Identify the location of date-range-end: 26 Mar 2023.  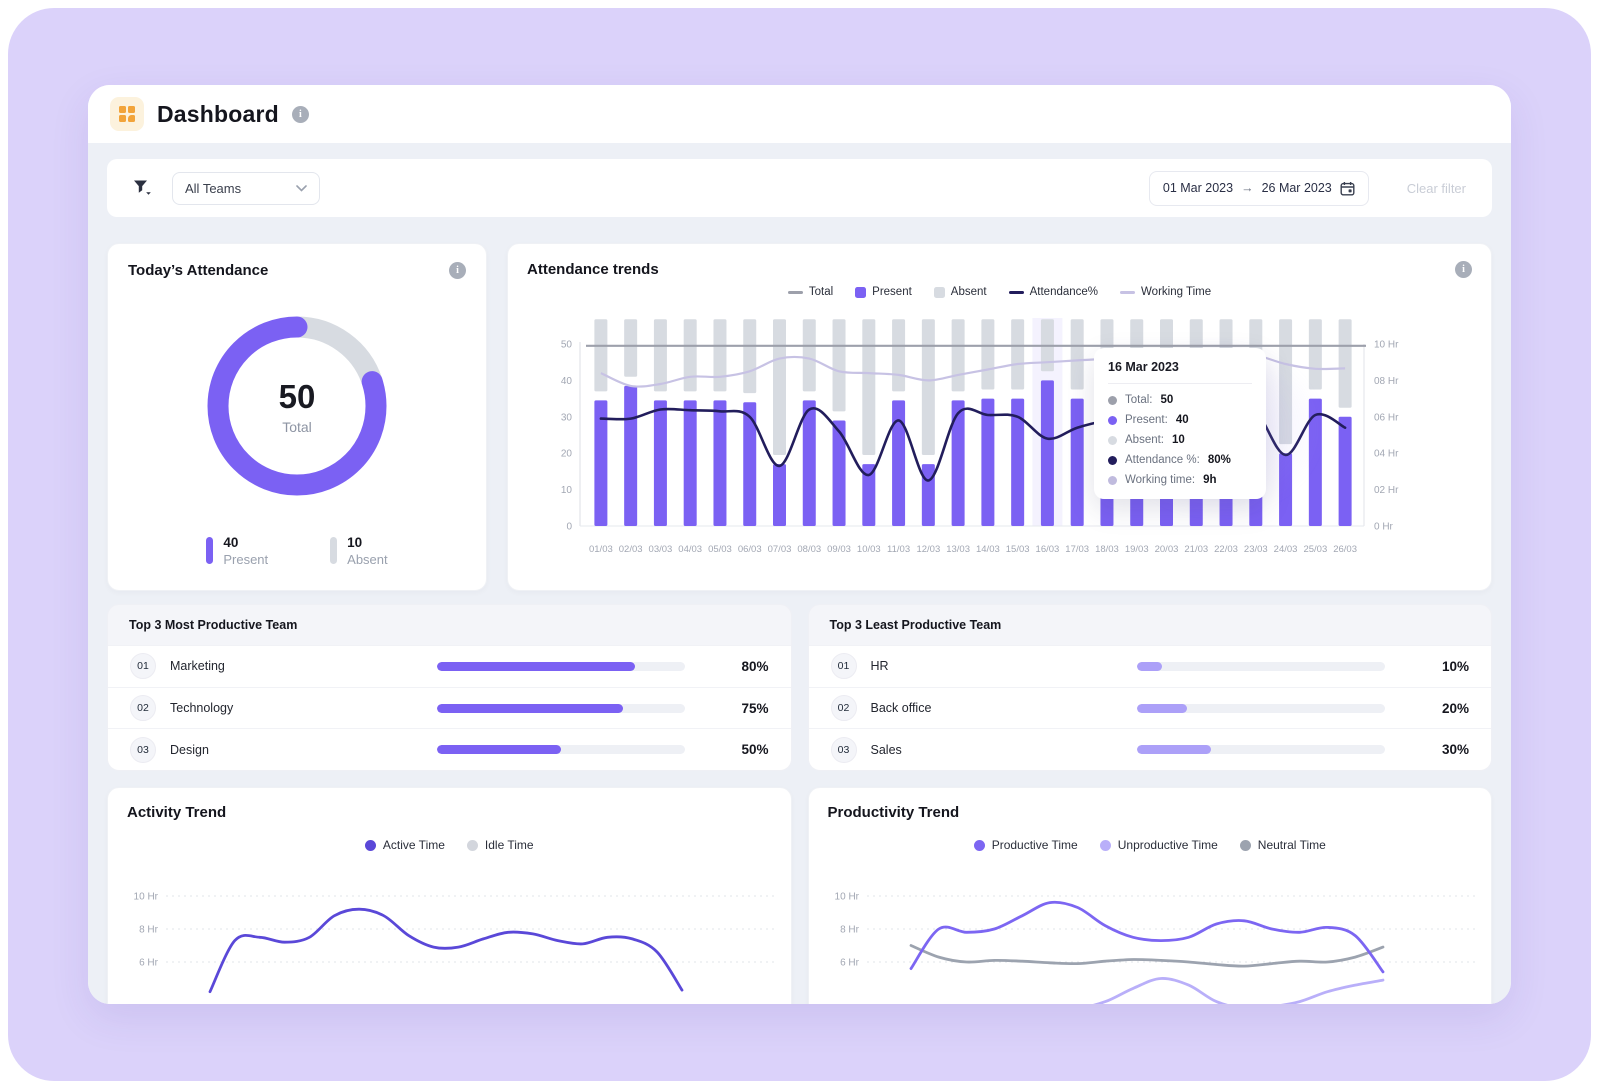
(1296, 188).